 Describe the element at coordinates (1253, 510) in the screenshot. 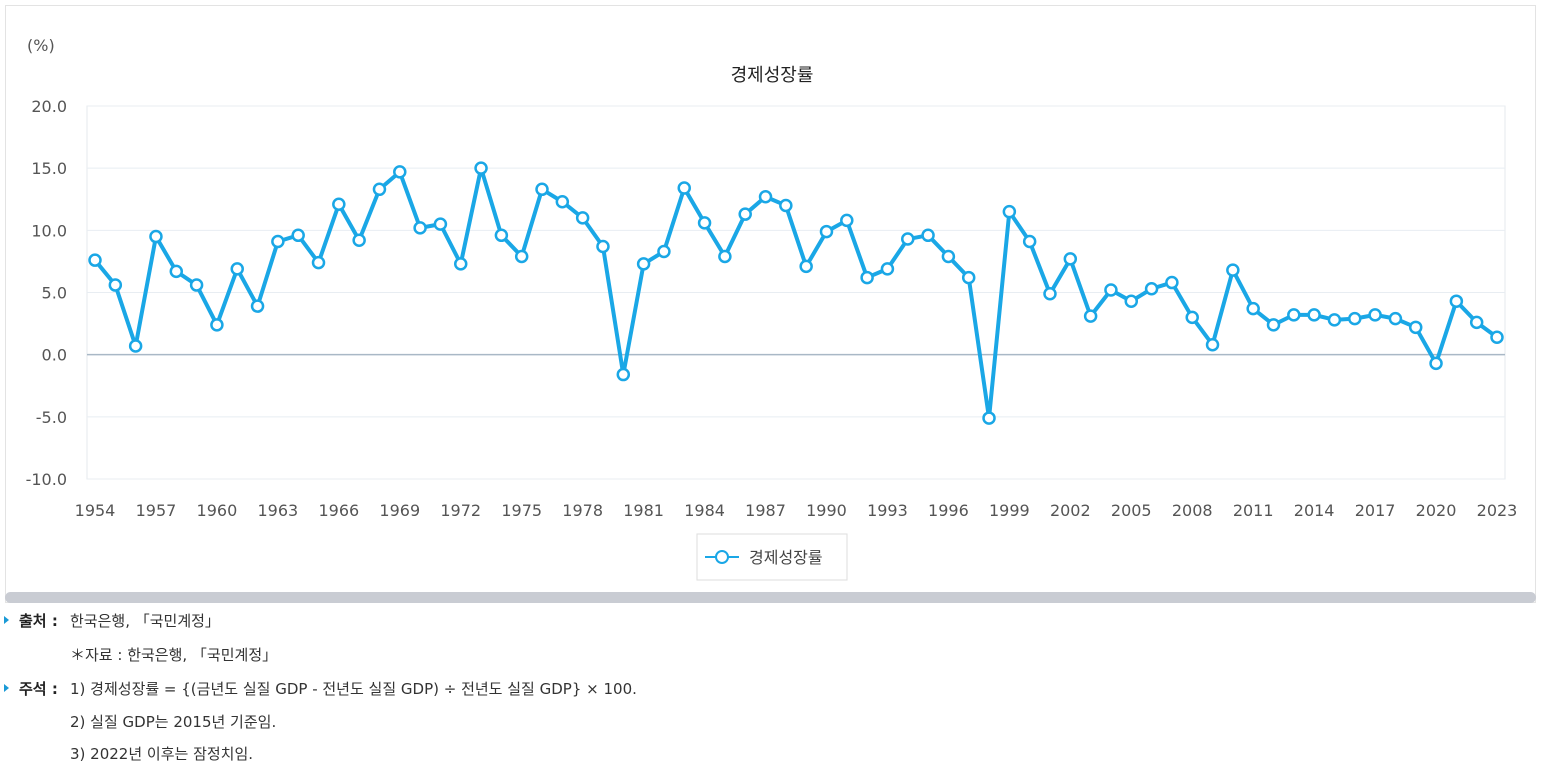

I see `x-tick-label: 2011` at that location.